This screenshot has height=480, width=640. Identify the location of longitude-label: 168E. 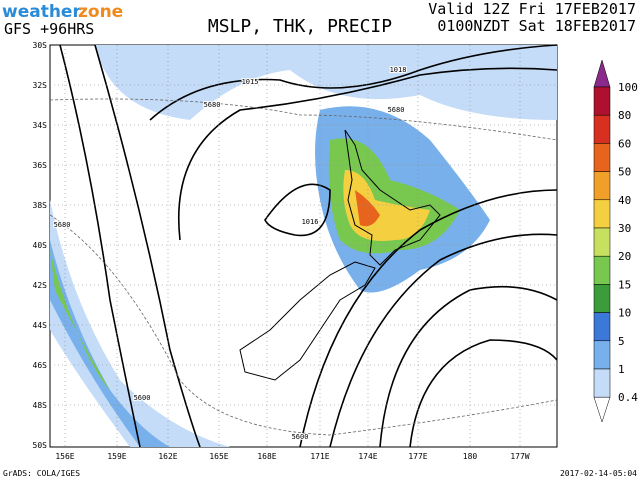
(266, 456).